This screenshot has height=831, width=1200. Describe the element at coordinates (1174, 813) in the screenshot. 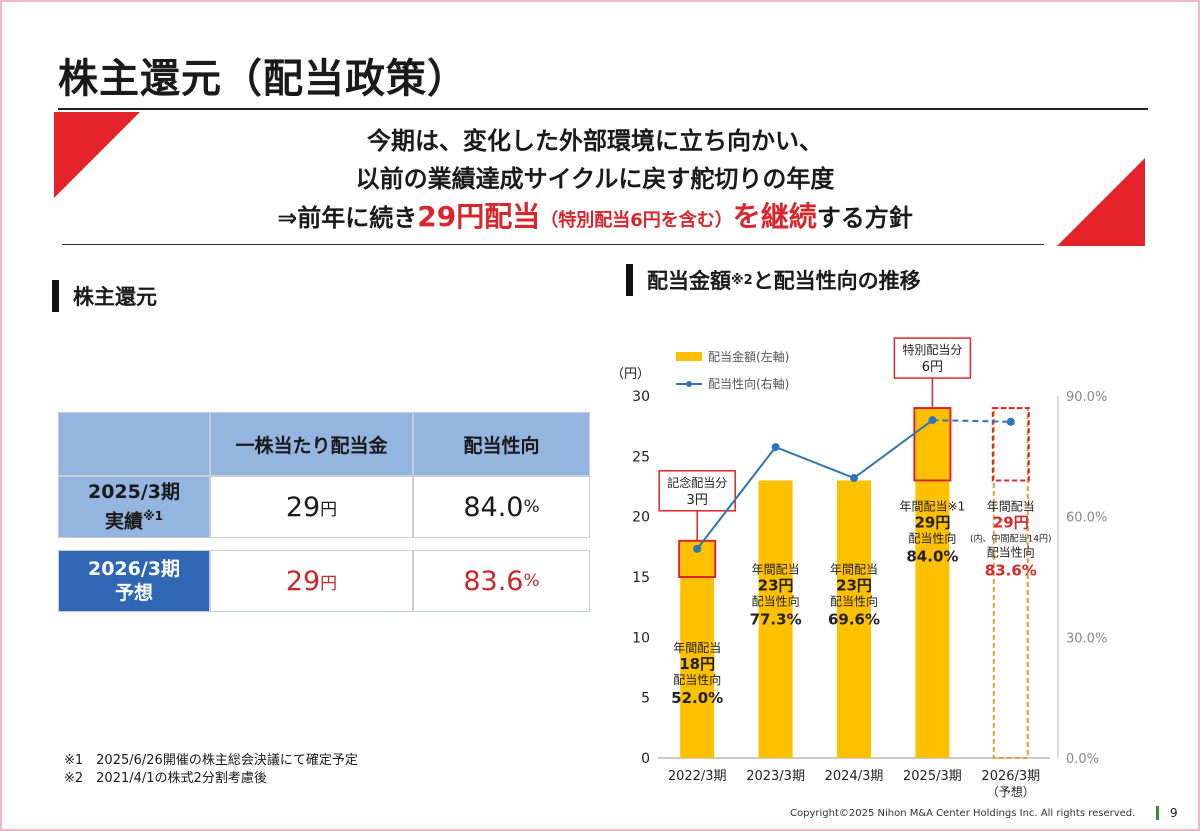

I see `page-number: 9` at that location.